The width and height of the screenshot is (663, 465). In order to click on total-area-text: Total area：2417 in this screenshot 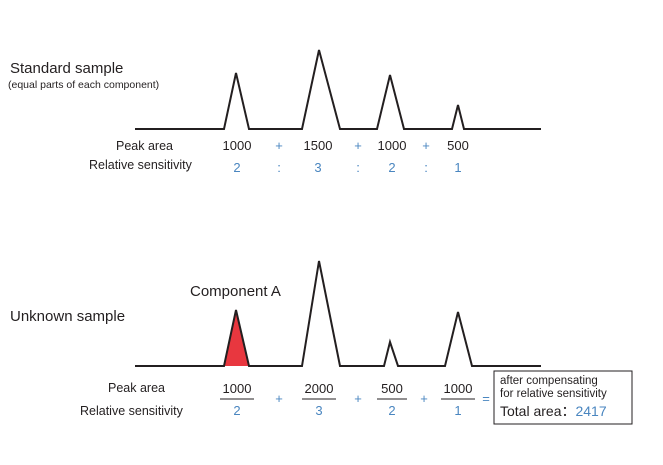, I will do `click(553, 411)`.